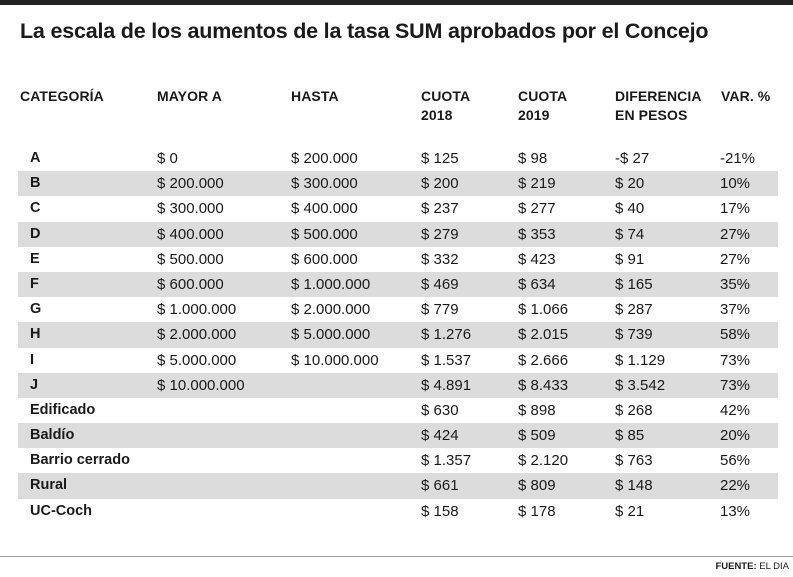 This screenshot has height=577, width=793. I want to click on cell-var: 13%, so click(735, 511).